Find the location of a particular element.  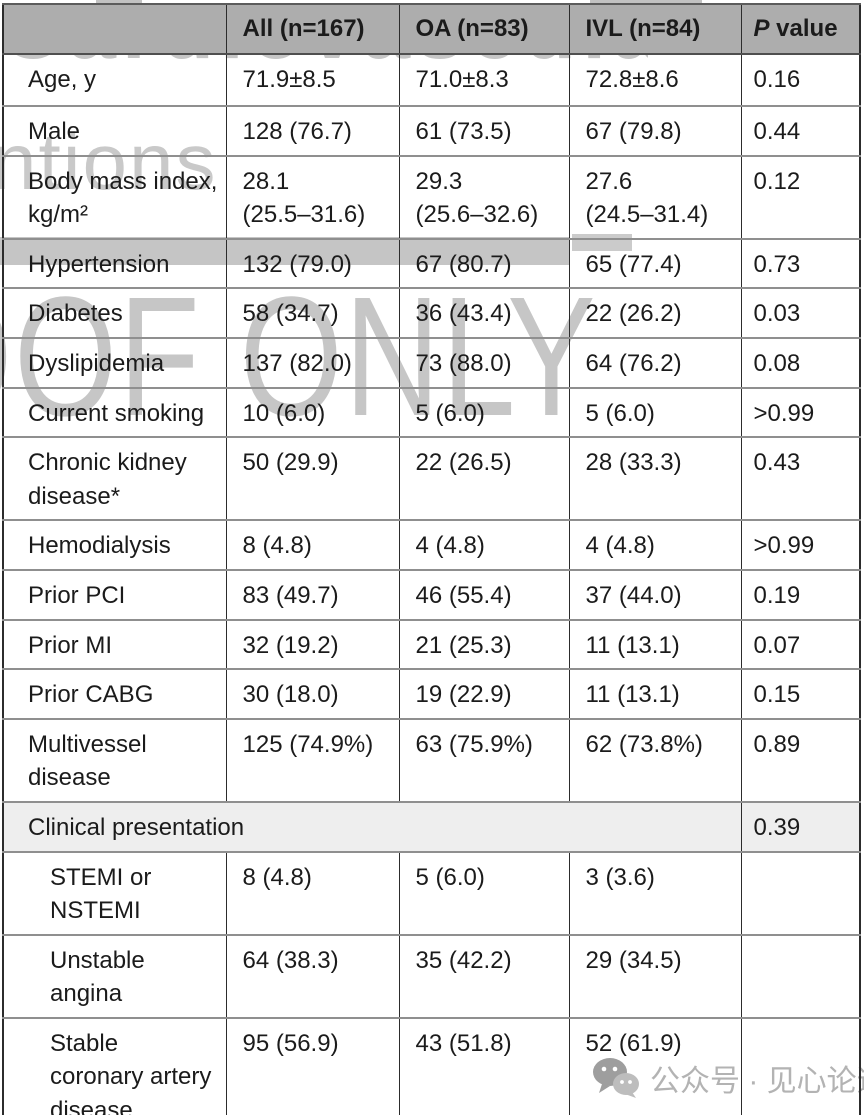

cell-all: 132 (79.0) is located at coordinates (312, 263).